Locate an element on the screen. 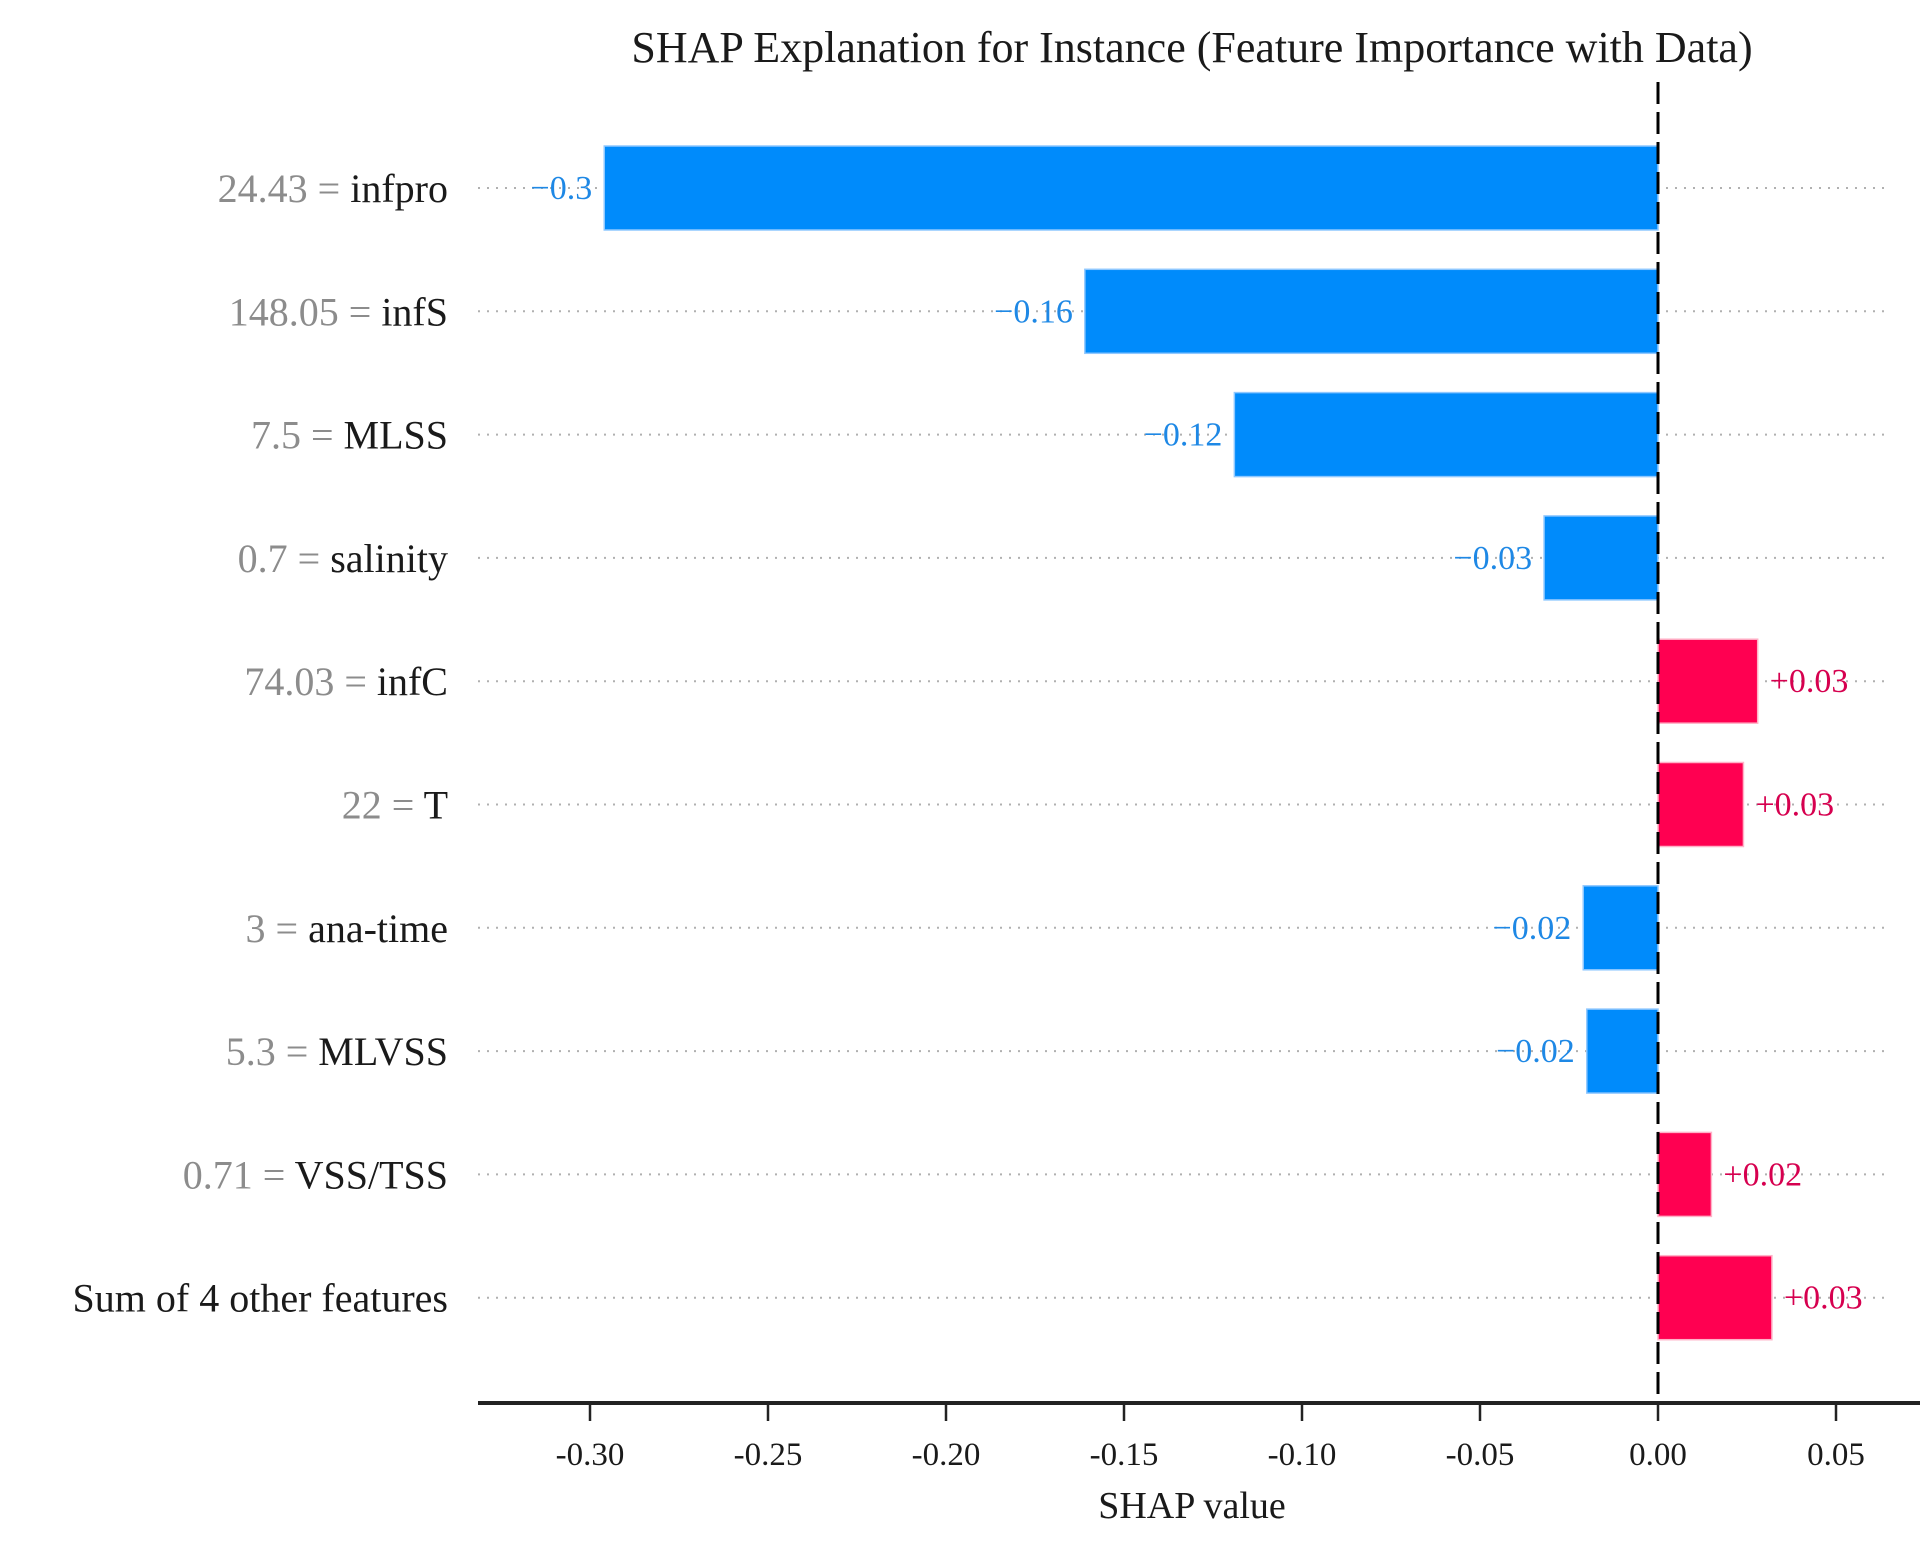 The width and height of the screenshot is (1920, 1548). feature-label: 5.3 = MLVSS is located at coordinates (337, 1051).